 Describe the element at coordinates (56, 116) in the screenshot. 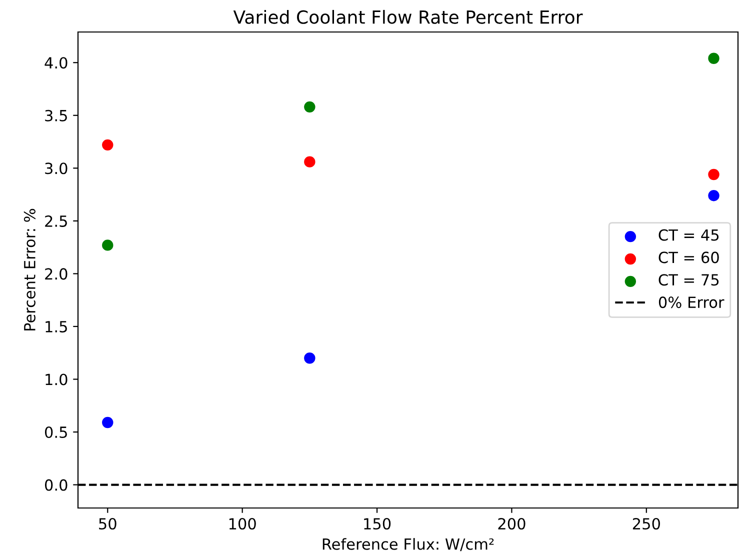

I see `y-tick-label: 3.5` at that location.